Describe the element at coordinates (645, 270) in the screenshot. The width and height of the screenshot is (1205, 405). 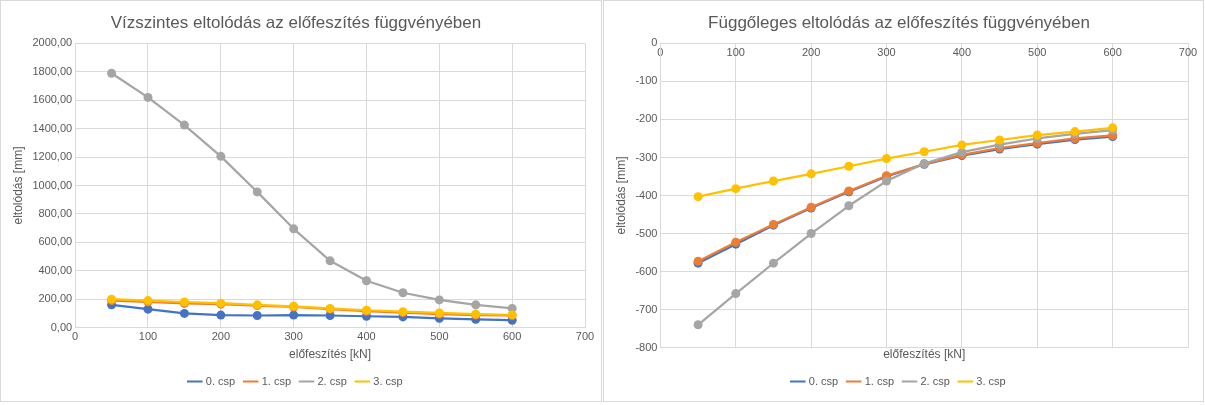
I see `y-tick-label: -600` at that location.